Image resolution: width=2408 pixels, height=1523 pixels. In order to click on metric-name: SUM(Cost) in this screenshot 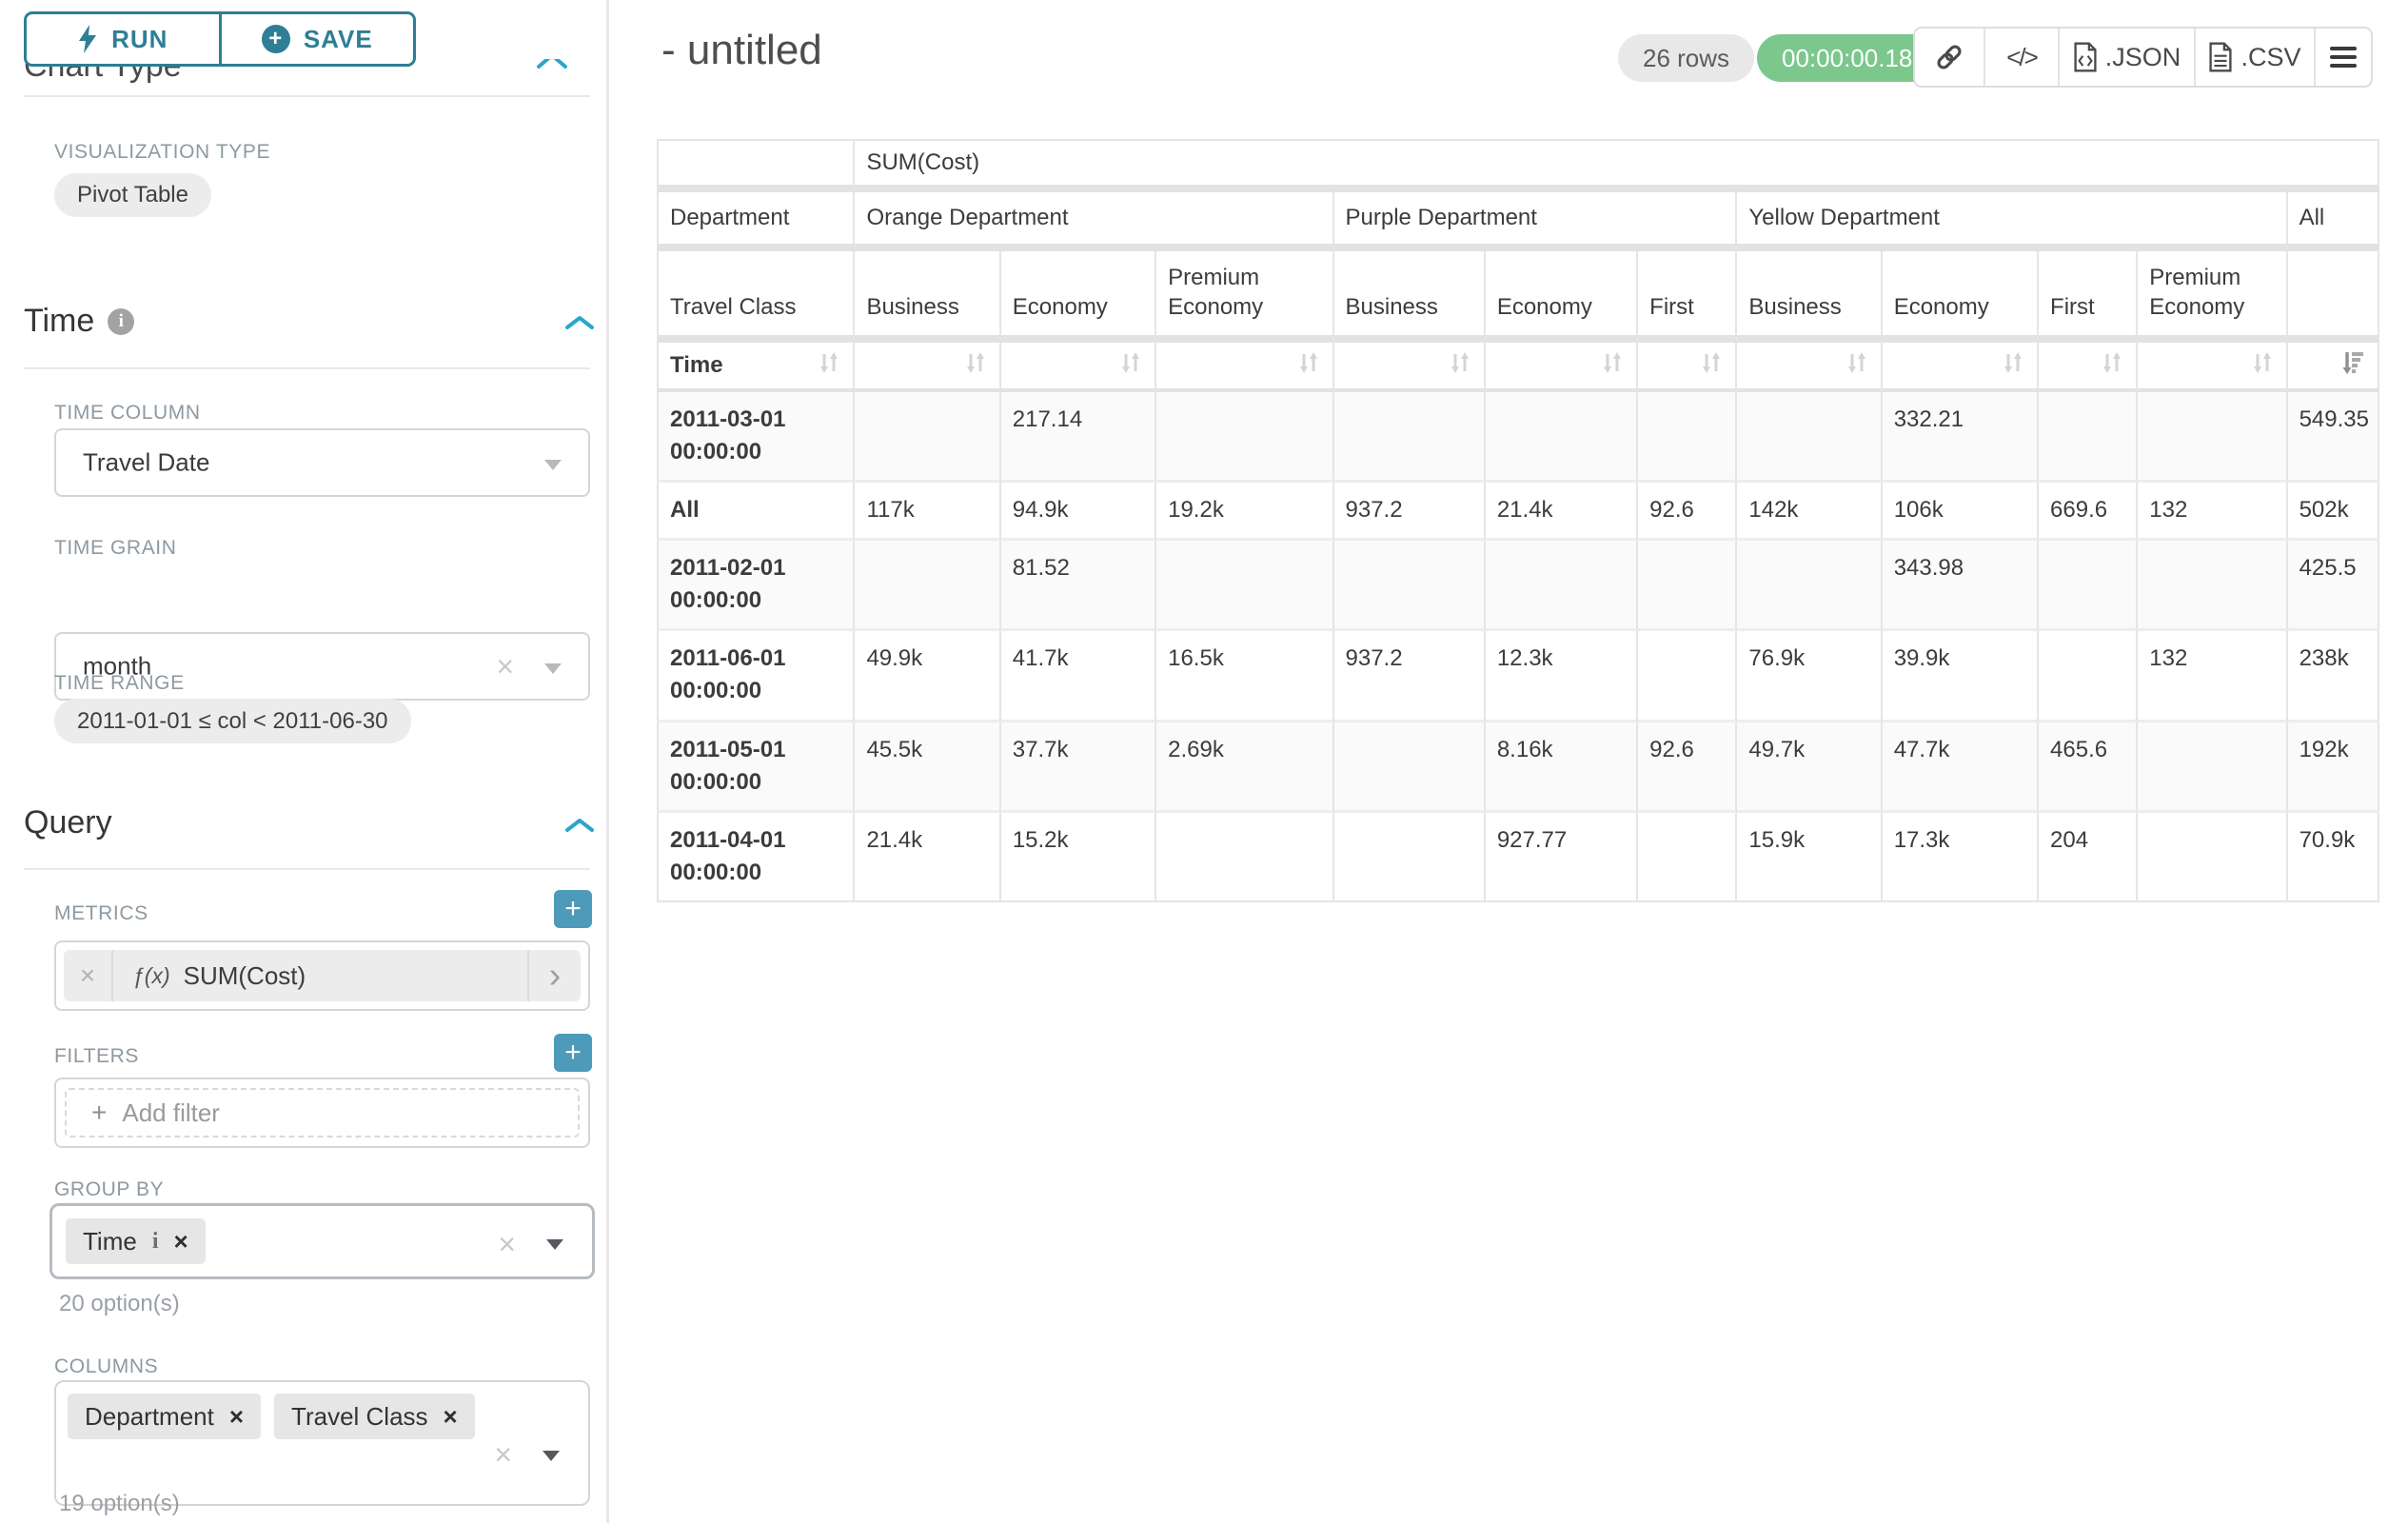, I will do `click(244, 975)`.